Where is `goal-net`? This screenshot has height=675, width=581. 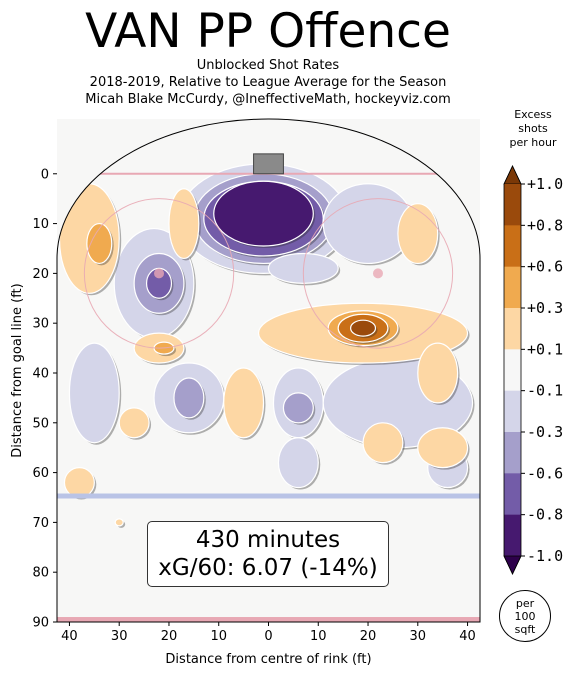 goal-net is located at coordinates (268, 164).